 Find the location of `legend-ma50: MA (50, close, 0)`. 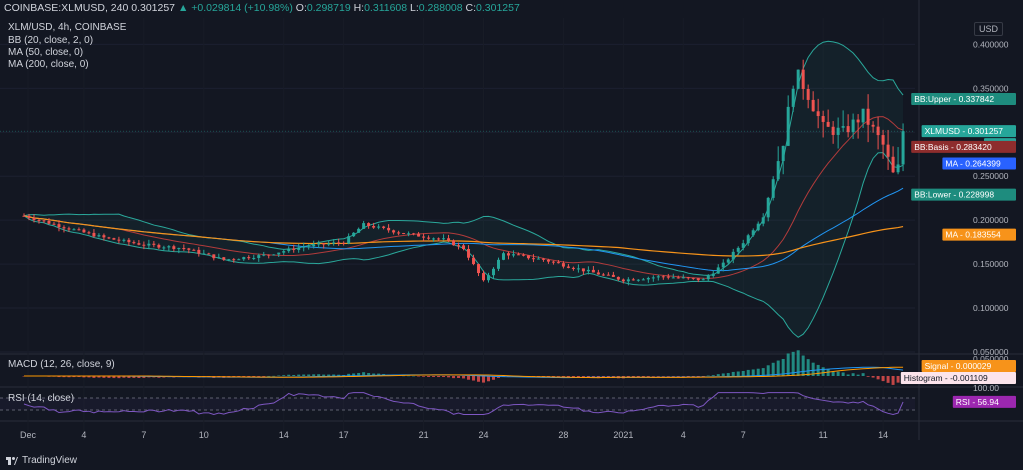

legend-ma50: MA (50, close, 0) is located at coordinates (46, 52).